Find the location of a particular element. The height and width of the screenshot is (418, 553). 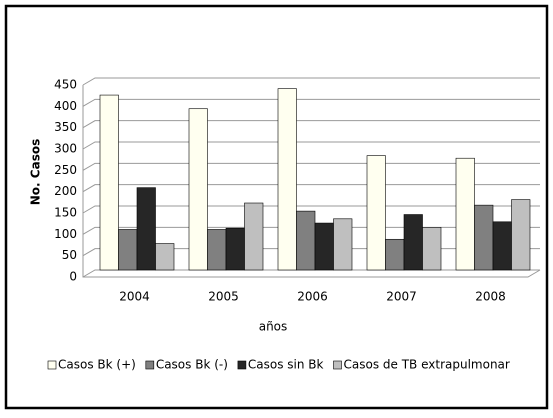

y-tick-label: 250 is located at coordinates (65, 170).